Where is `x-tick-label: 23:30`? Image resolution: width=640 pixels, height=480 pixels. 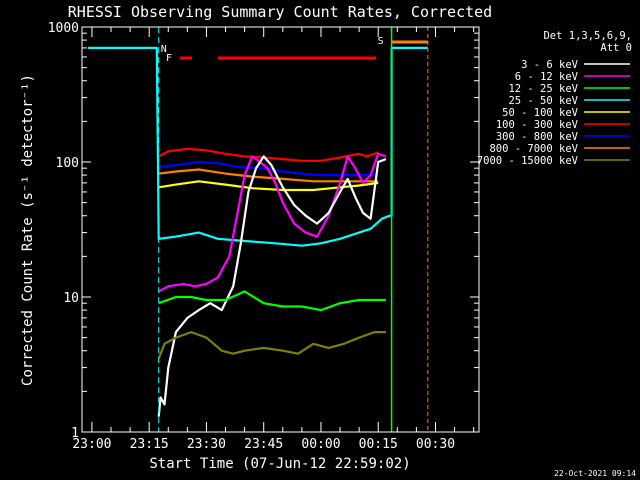 x-tick-label: 23:30 is located at coordinates (206, 444).